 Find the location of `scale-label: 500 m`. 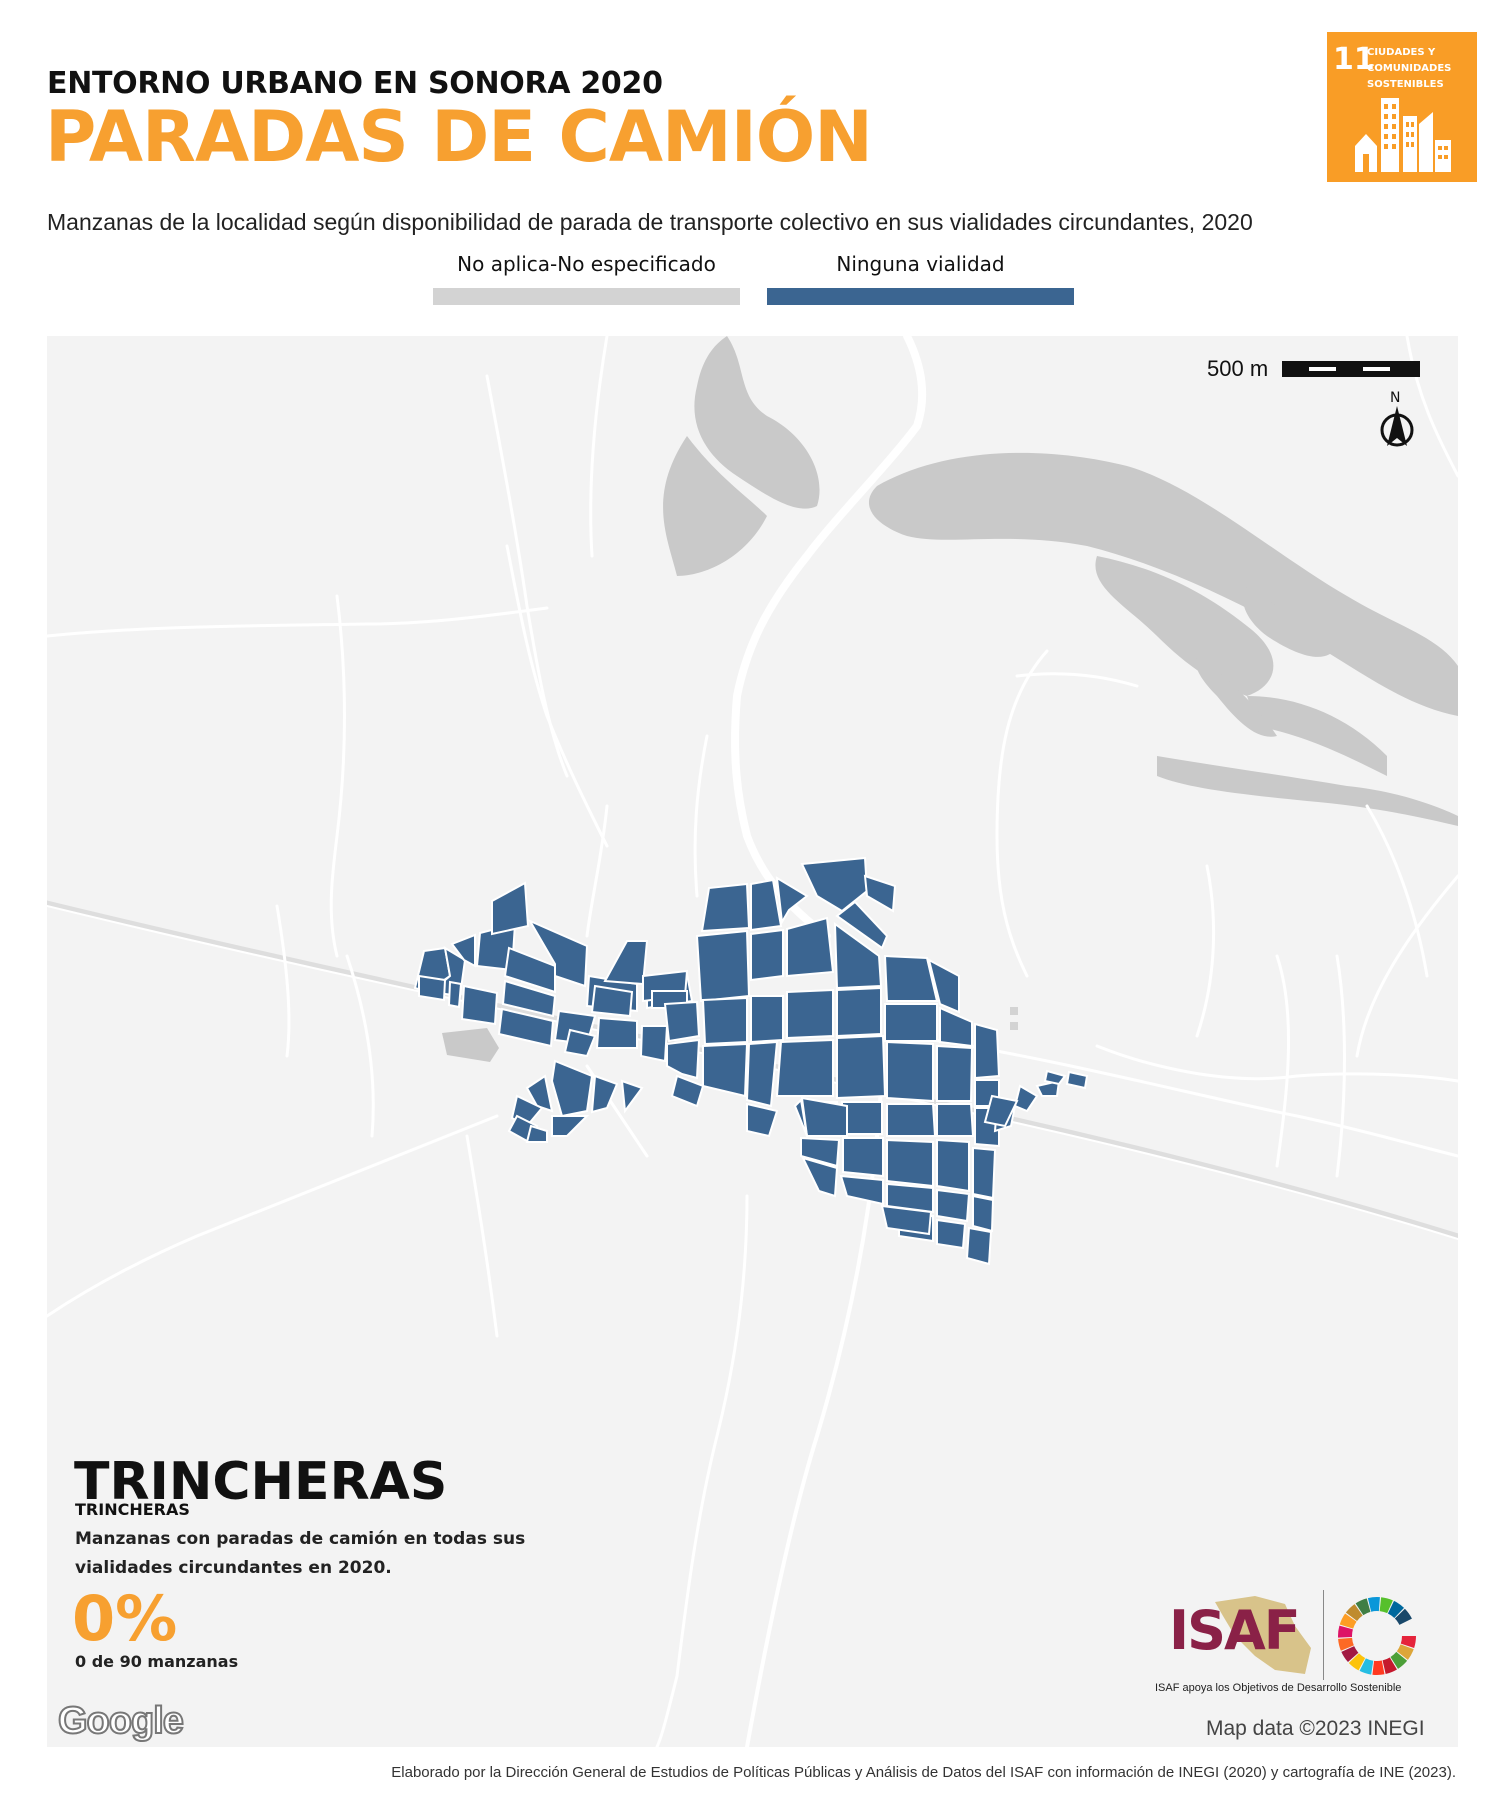

scale-label: 500 m is located at coordinates (1238, 368).